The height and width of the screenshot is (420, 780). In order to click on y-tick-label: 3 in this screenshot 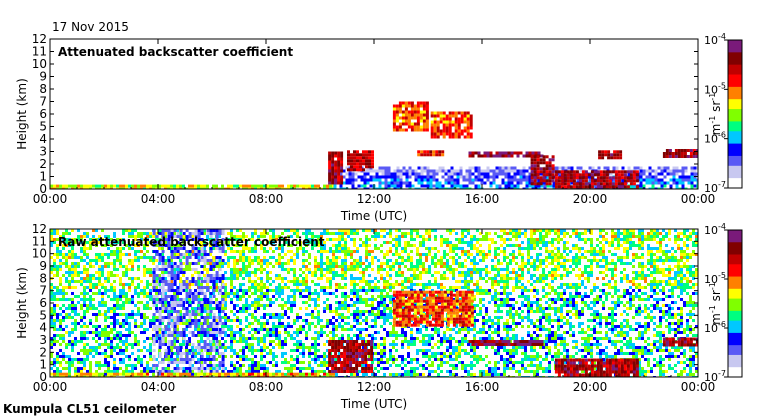, I will do `click(43, 152)`.